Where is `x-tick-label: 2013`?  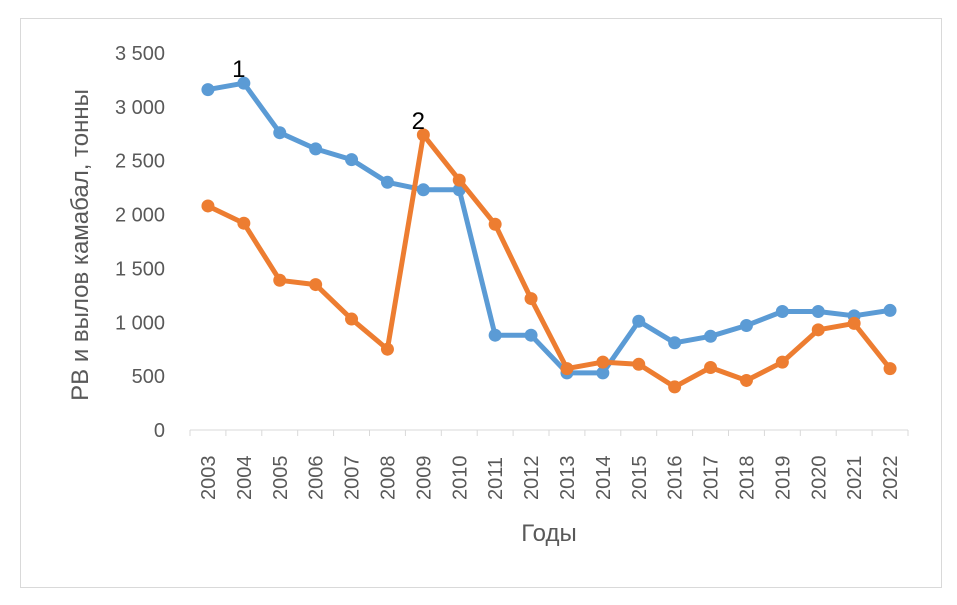 x-tick-label: 2013 is located at coordinates (568, 478).